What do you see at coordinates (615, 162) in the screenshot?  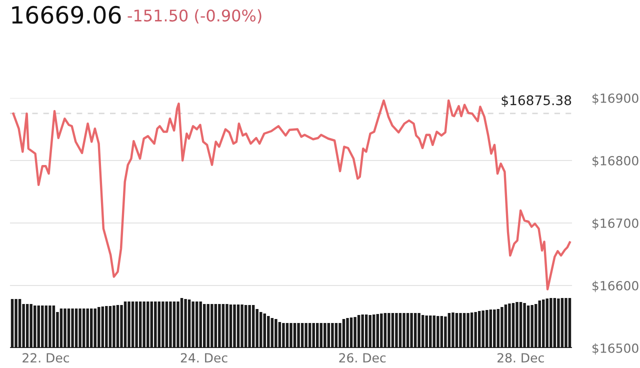 I see `y-tick-label: $16800` at bounding box center [615, 162].